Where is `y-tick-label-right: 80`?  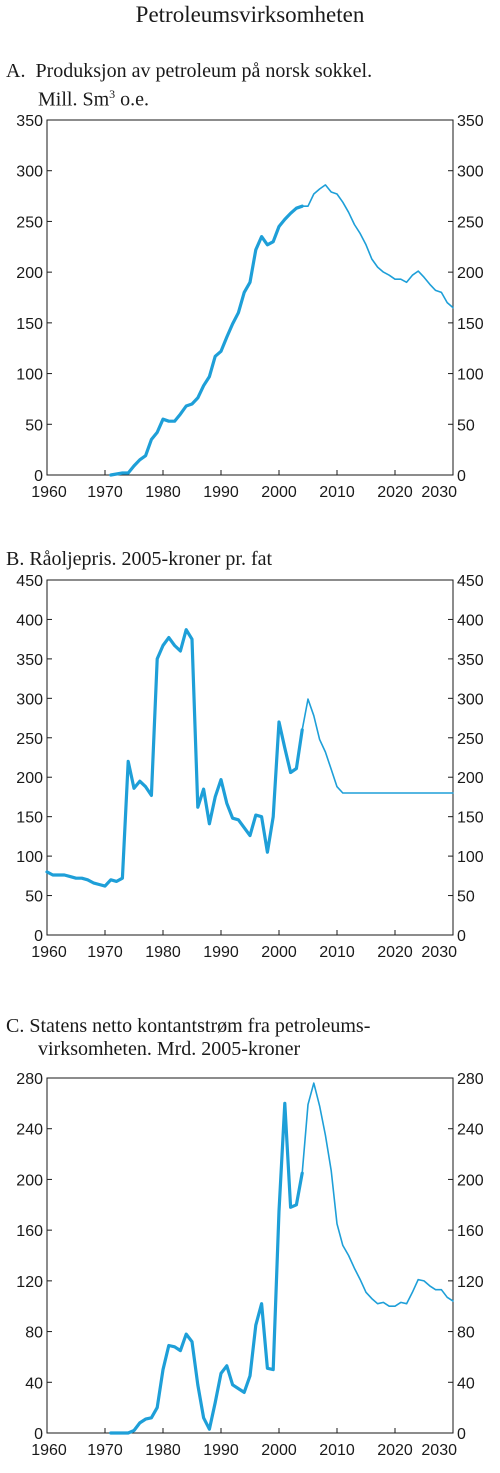 y-tick-label-right: 80 is located at coordinates (466, 1333).